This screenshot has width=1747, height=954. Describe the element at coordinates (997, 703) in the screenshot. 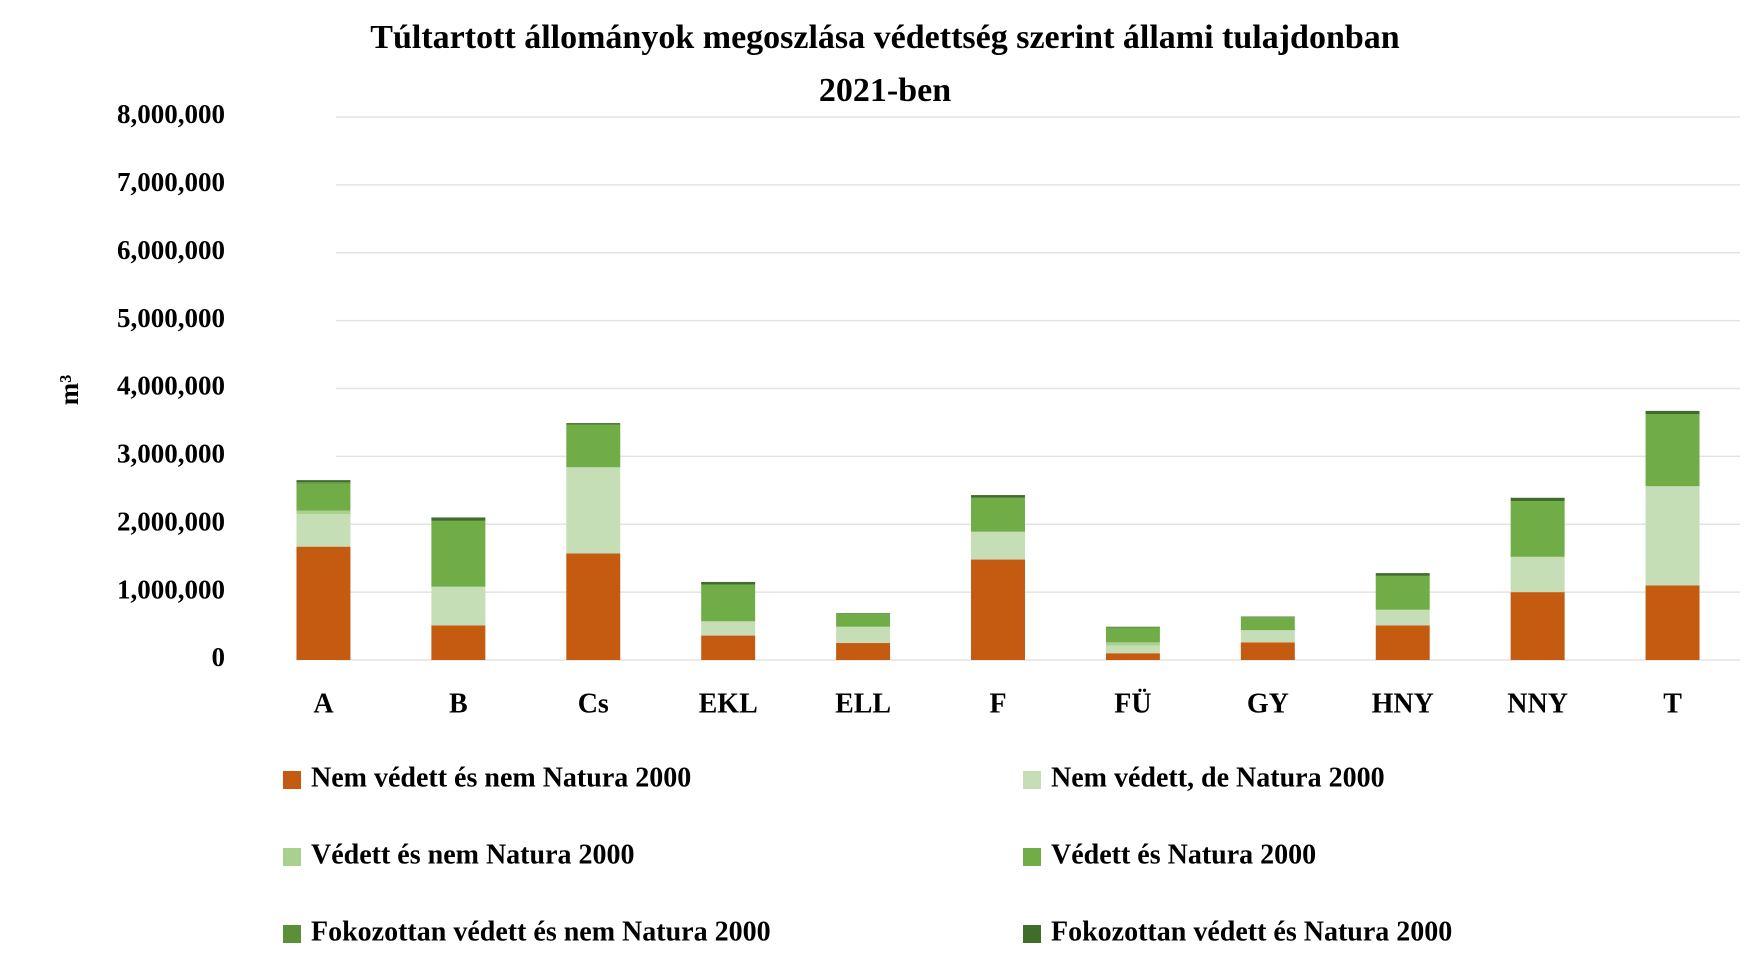

I see `x-tick-label: F` at that location.